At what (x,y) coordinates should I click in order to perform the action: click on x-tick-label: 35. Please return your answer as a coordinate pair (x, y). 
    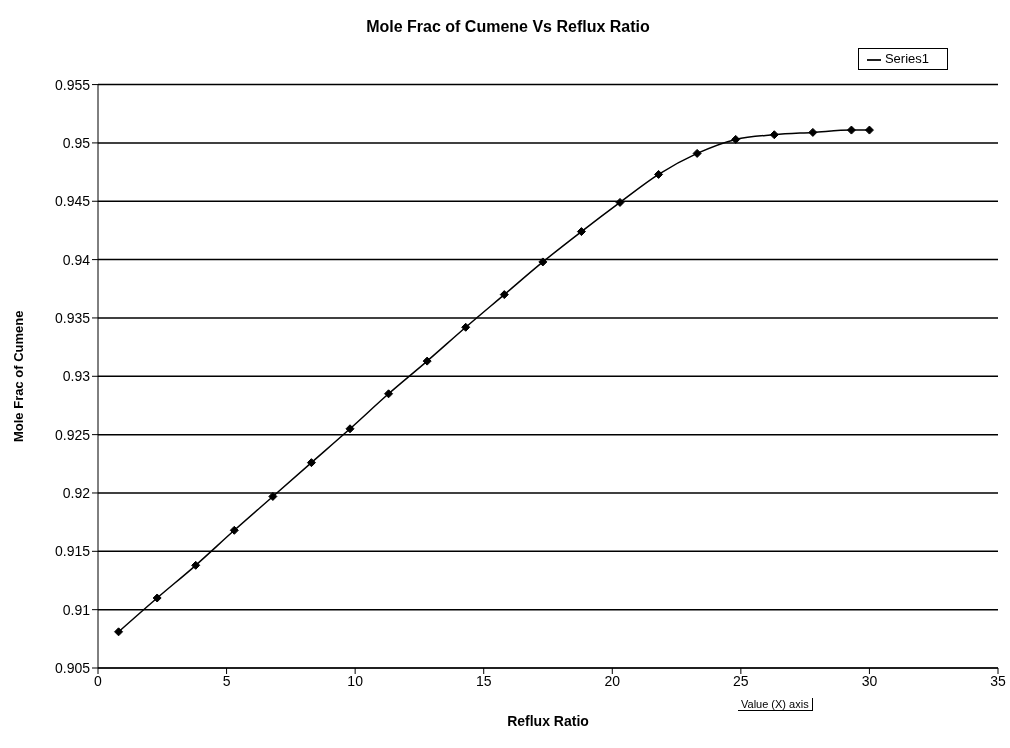
    Looking at the image, I should click on (998, 680).